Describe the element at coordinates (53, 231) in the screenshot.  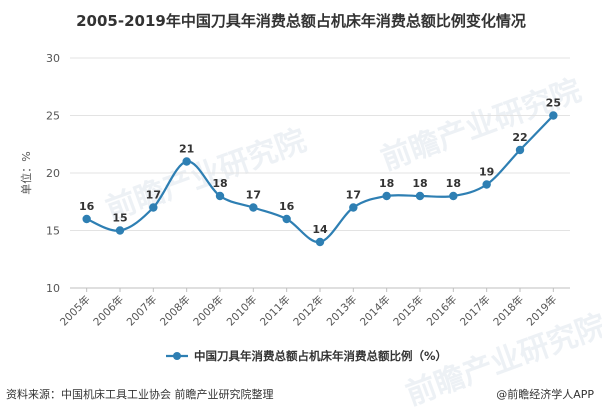
I see `y-tick-label: 15` at that location.